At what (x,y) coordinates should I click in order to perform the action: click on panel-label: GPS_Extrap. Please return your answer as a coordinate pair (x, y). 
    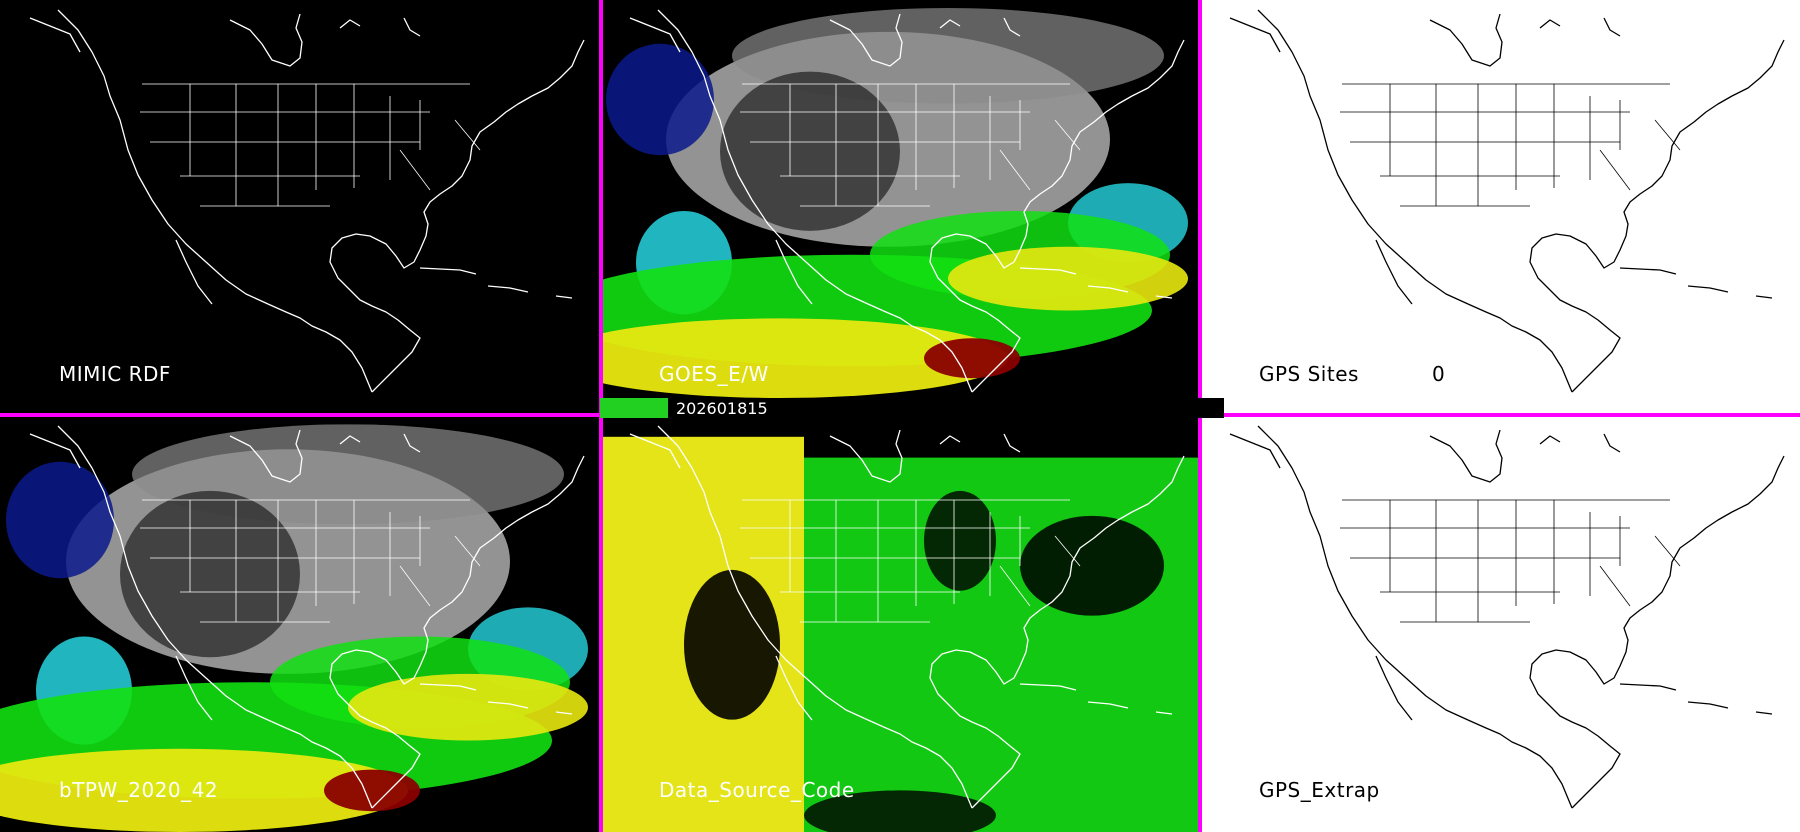
    Looking at the image, I should click on (1319, 790).